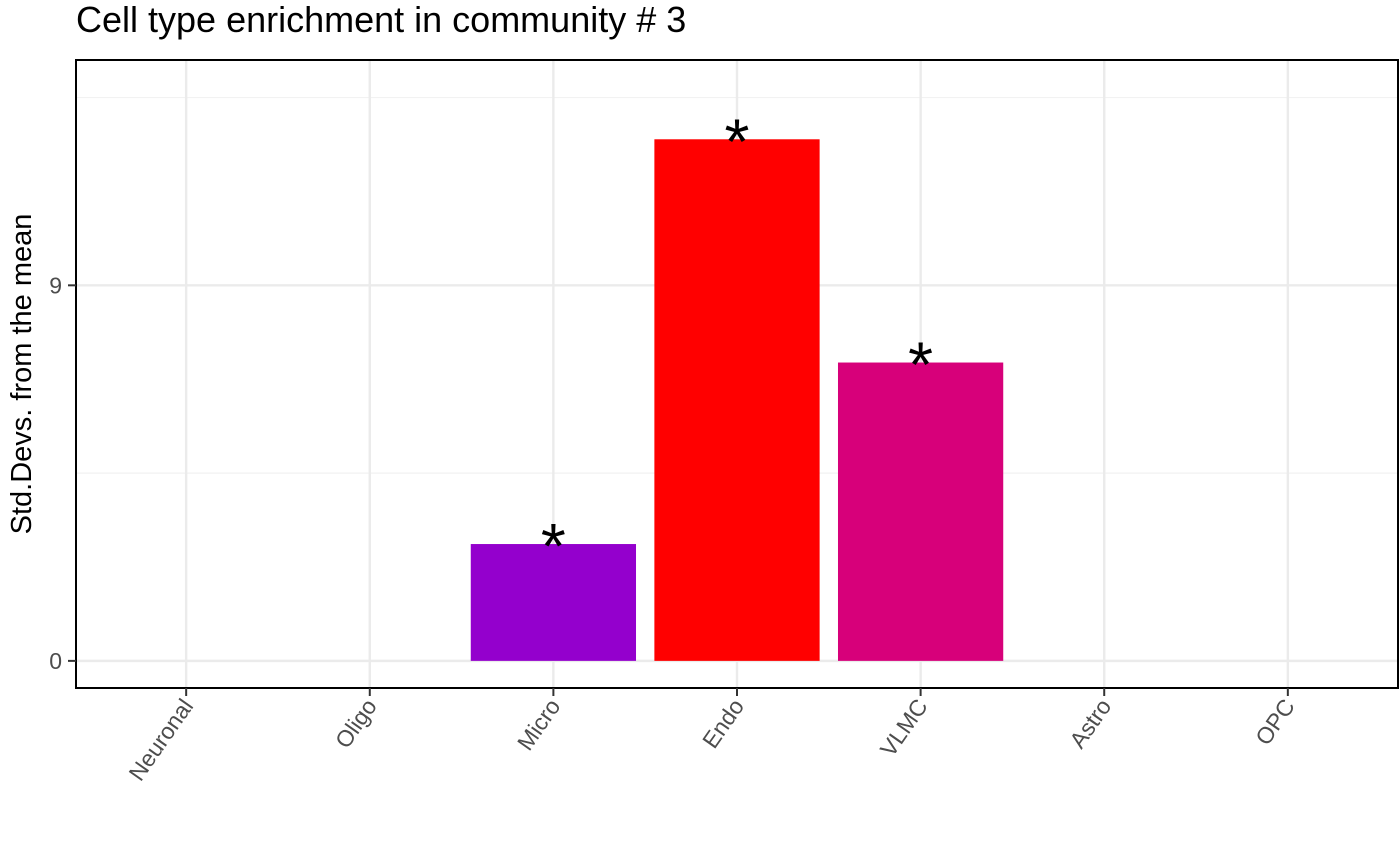 The width and height of the screenshot is (1400, 865). I want to click on x-tick-label-neuronal: Neuronal, so click(160, 739).